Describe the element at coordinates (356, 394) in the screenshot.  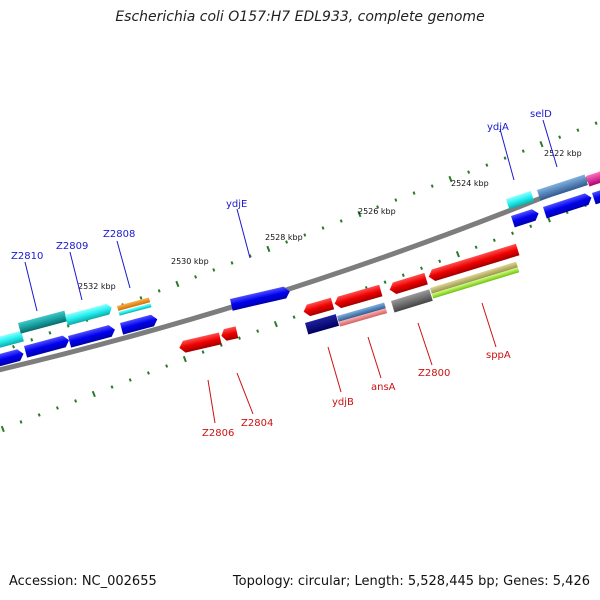
I see `reverse-gene-label-texts: sppA Z2800 ansA ydjB Z2804 Z2806` at that location.